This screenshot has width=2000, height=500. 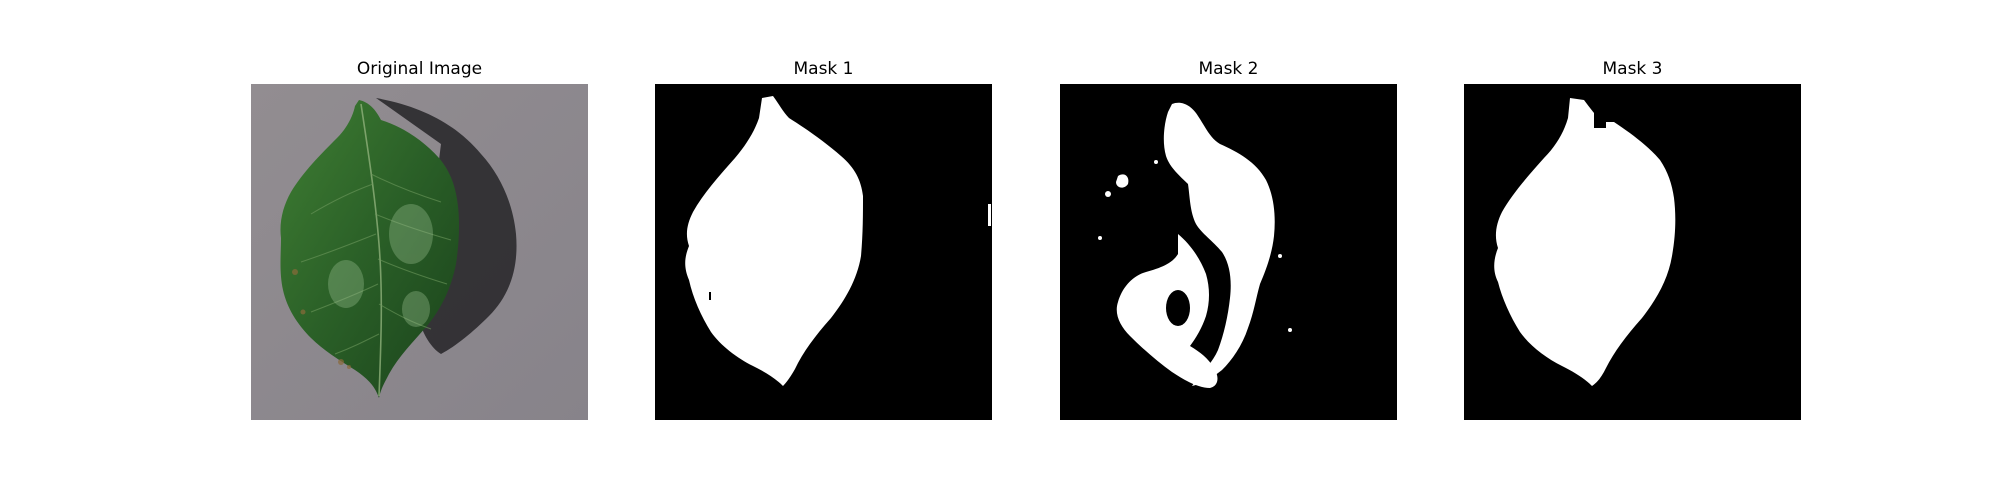 I want to click on mask-1-image, so click(x=823, y=252).